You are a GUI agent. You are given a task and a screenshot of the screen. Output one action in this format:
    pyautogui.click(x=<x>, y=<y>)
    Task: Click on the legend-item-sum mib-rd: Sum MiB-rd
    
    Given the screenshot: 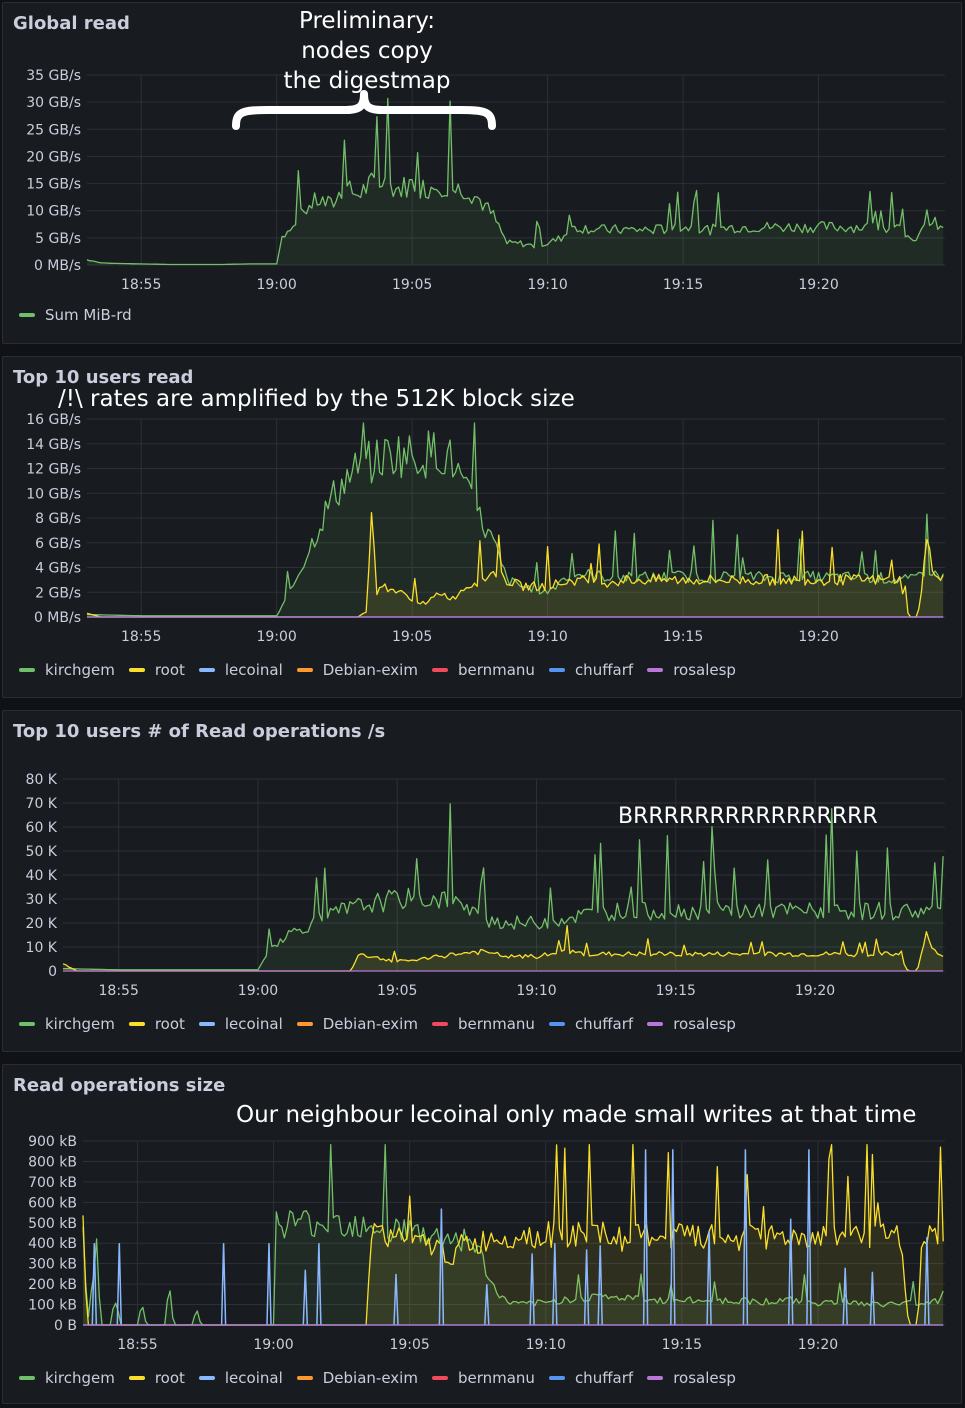 What is the action you would take?
    pyautogui.click(x=75, y=315)
    